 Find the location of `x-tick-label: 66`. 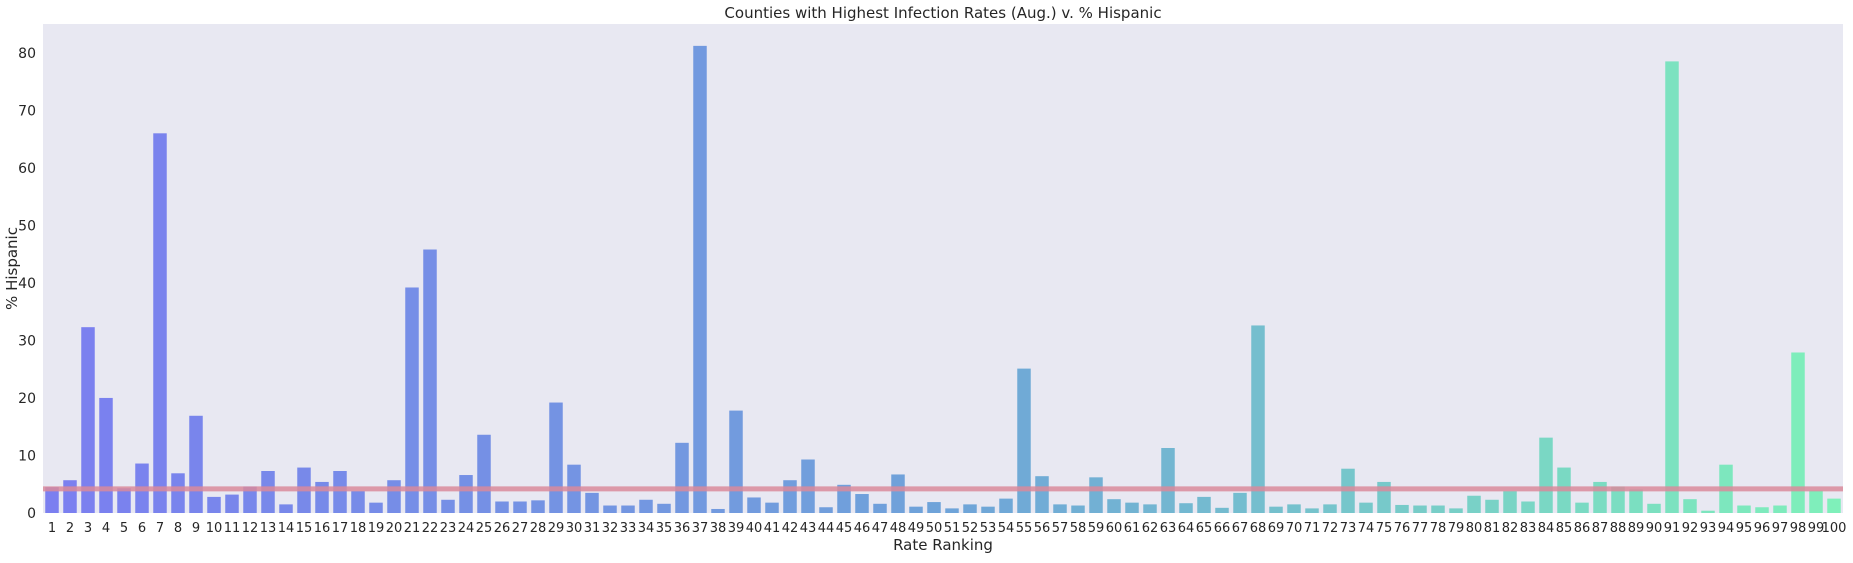

x-tick-label: 66 is located at coordinates (1222, 528).